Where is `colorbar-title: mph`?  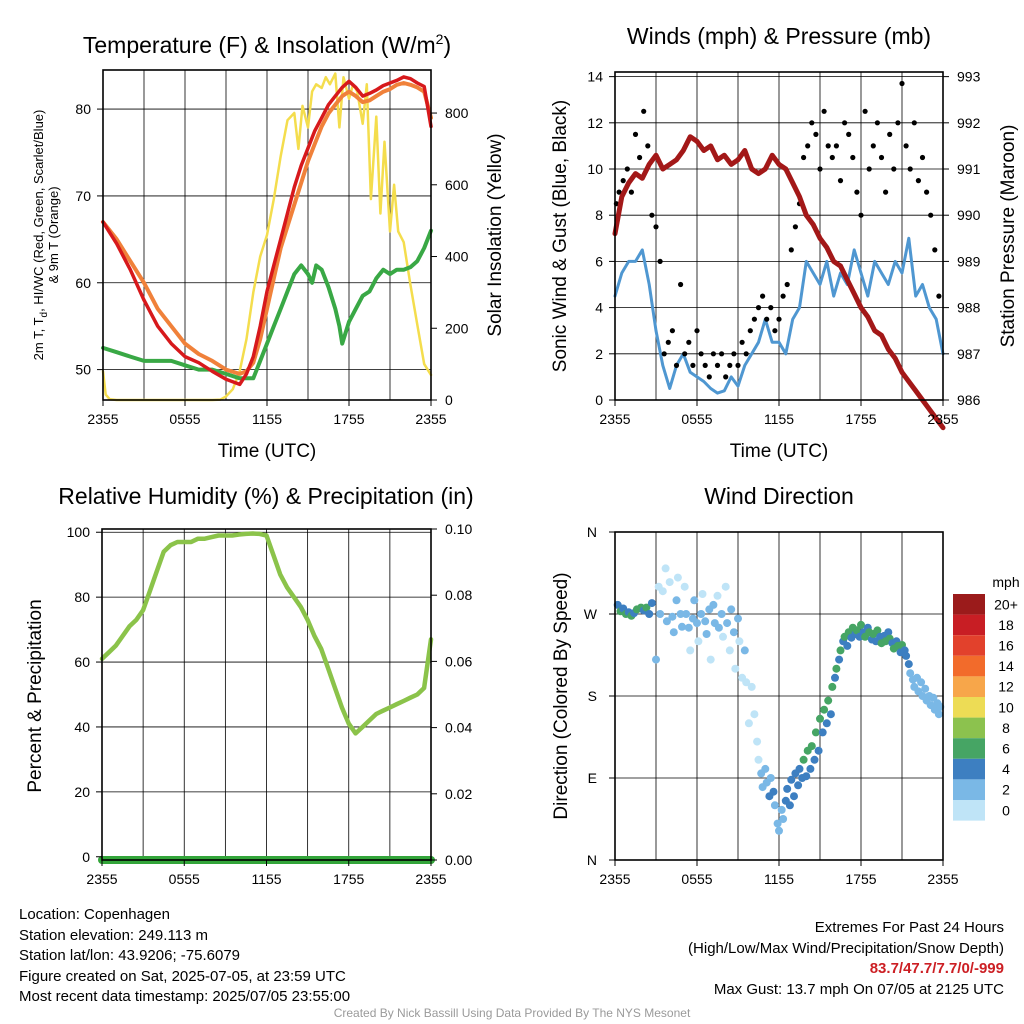 colorbar-title: mph is located at coordinates (1005, 582).